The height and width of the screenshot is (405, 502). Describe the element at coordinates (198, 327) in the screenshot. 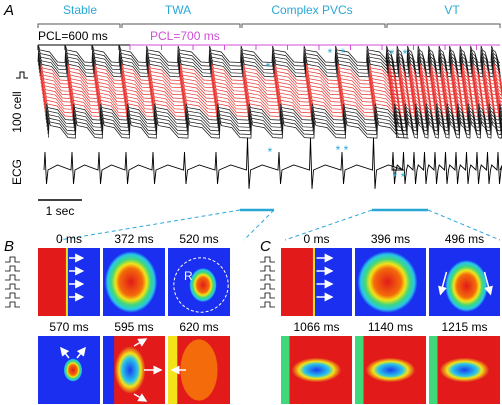

I see `label: 620 ms` at that location.